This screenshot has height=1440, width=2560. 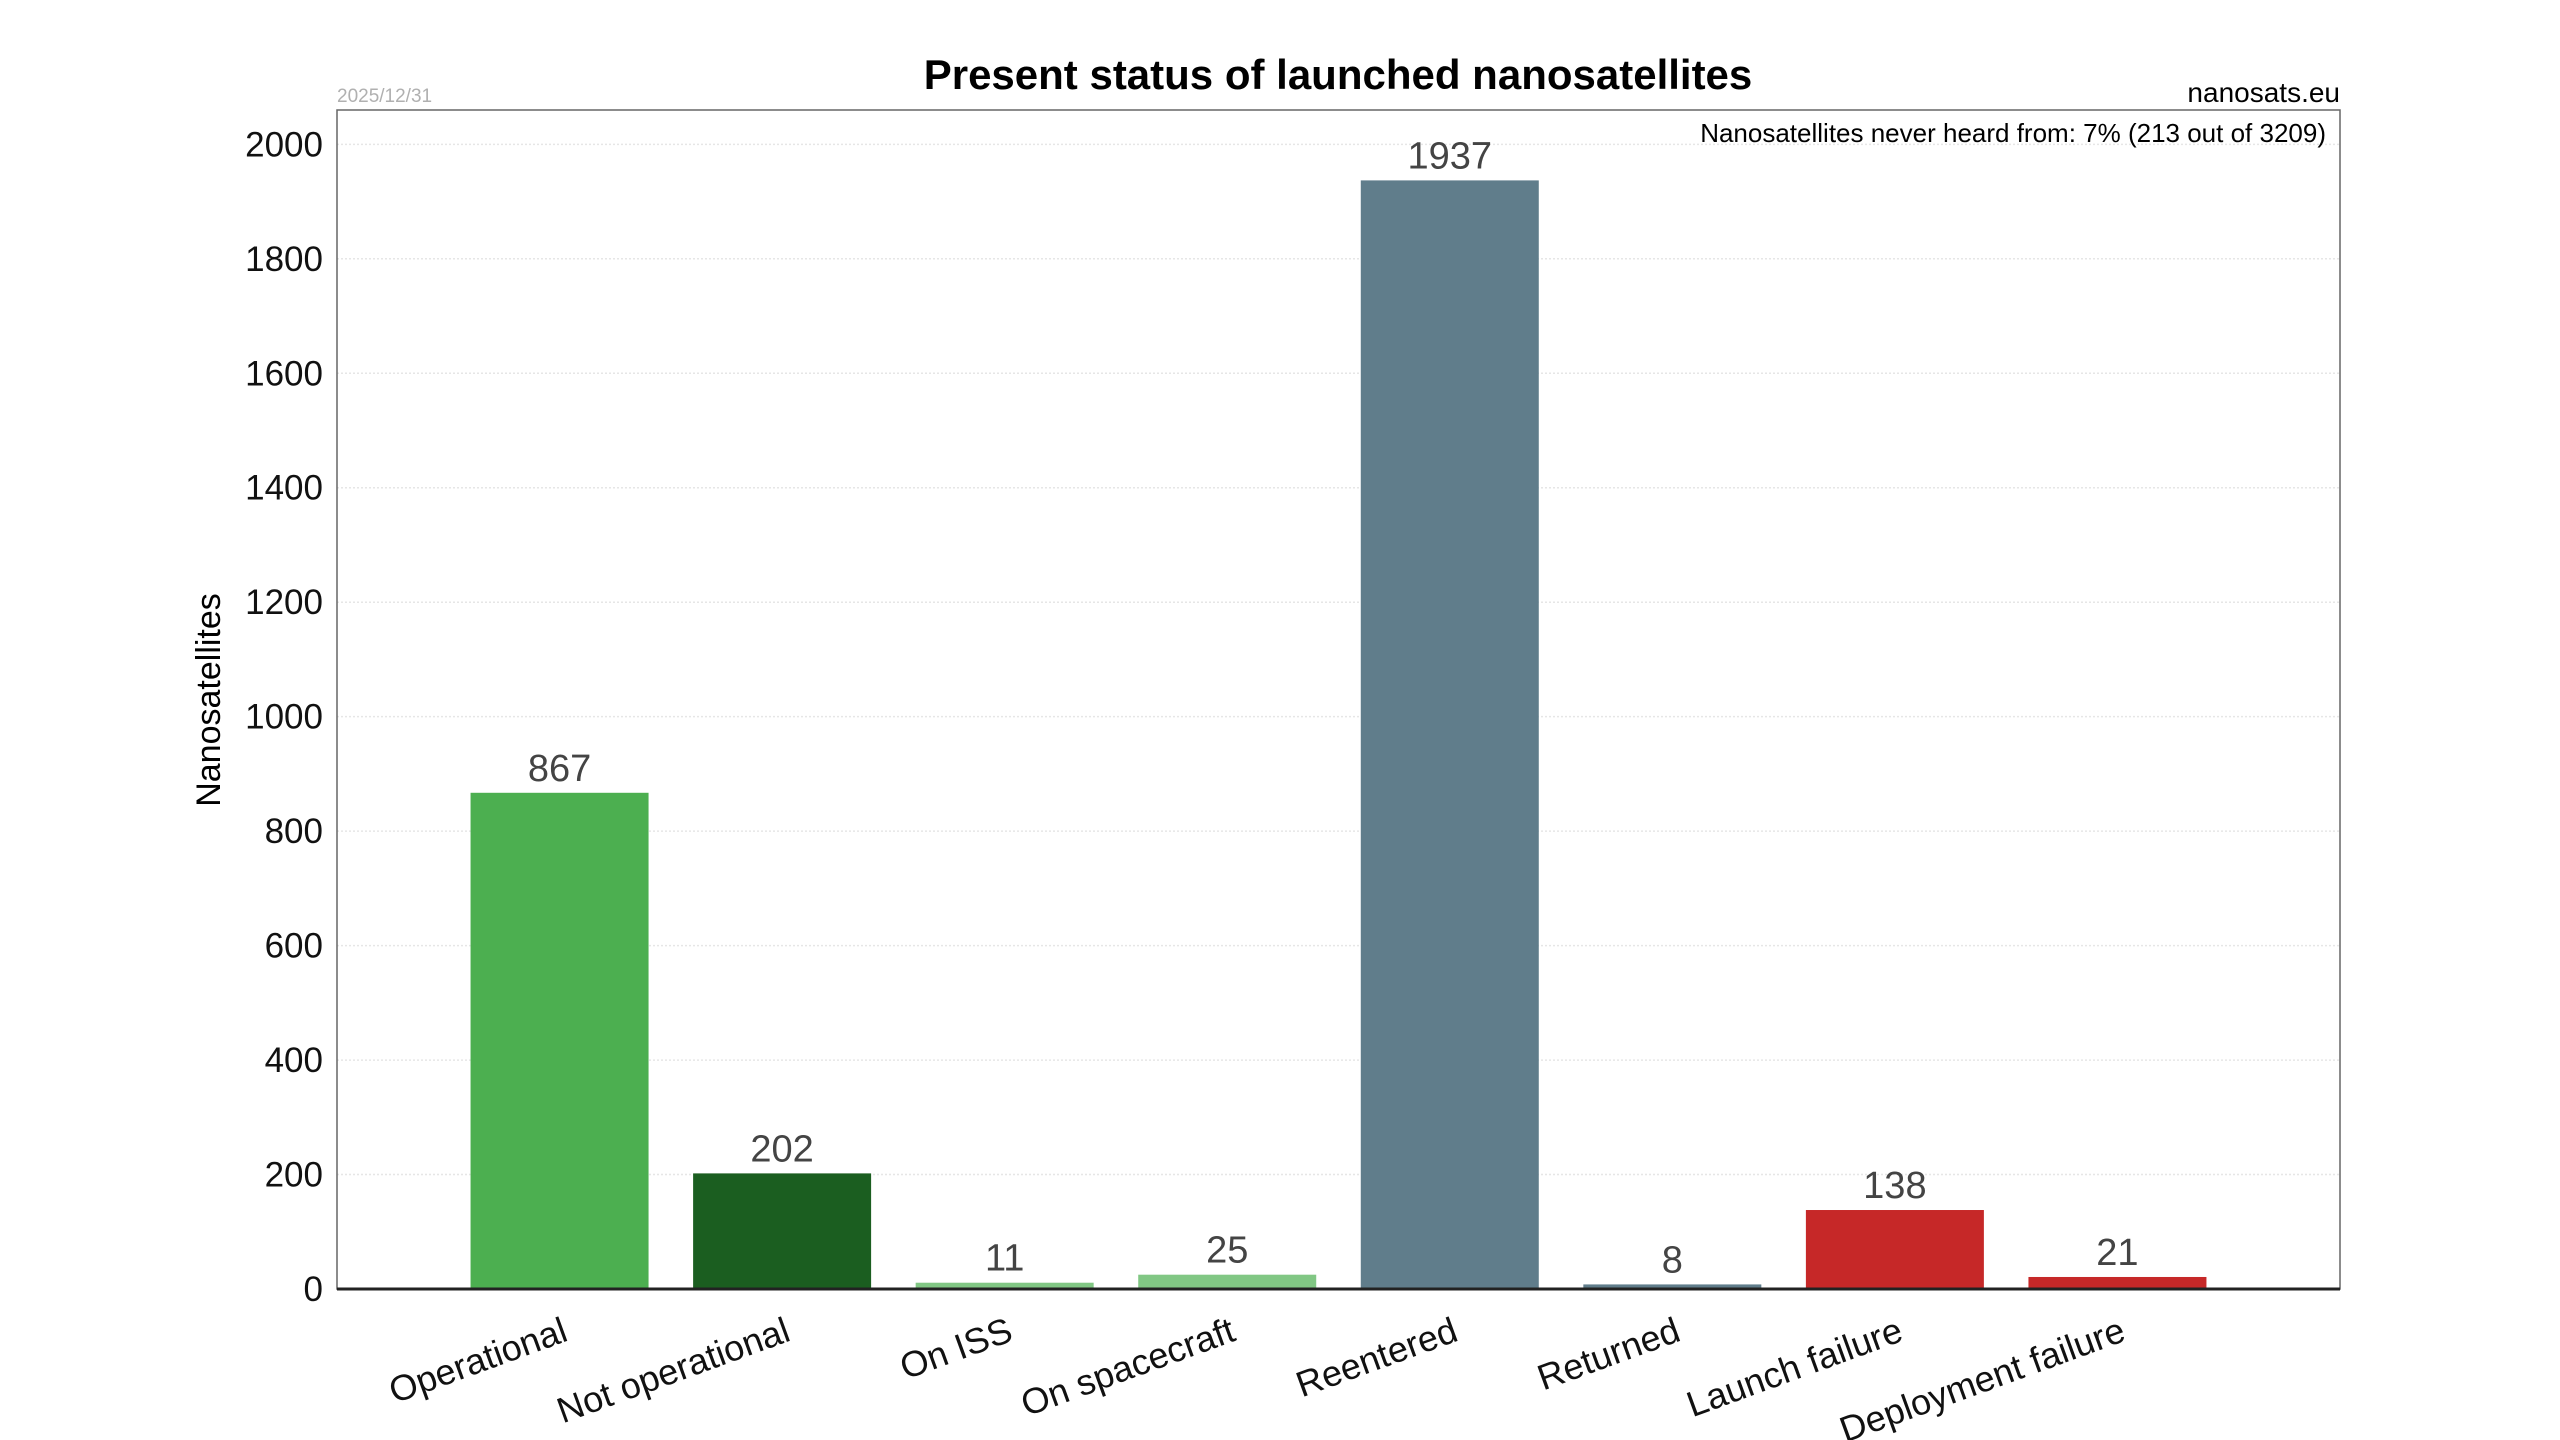 I want to click on y-axis-ticks: 0 200 400 600 800 1000 1200 1400 1600 1800 2000, so click(x=284, y=717).